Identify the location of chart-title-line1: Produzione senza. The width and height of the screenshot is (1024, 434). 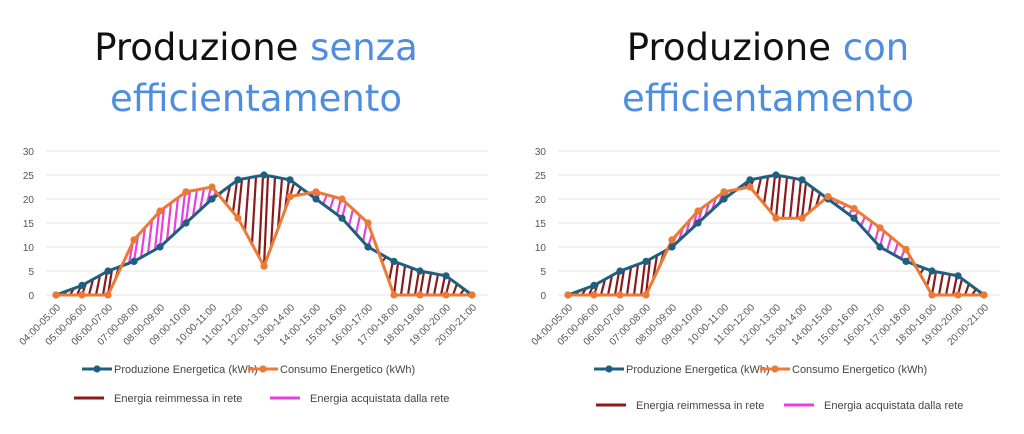
(256, 47).